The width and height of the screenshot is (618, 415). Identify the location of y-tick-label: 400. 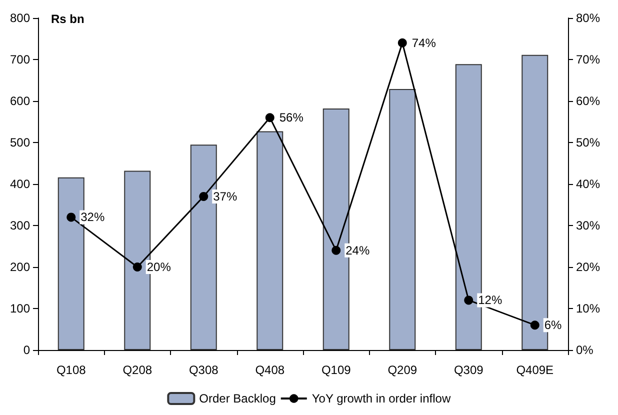
(20, 184).